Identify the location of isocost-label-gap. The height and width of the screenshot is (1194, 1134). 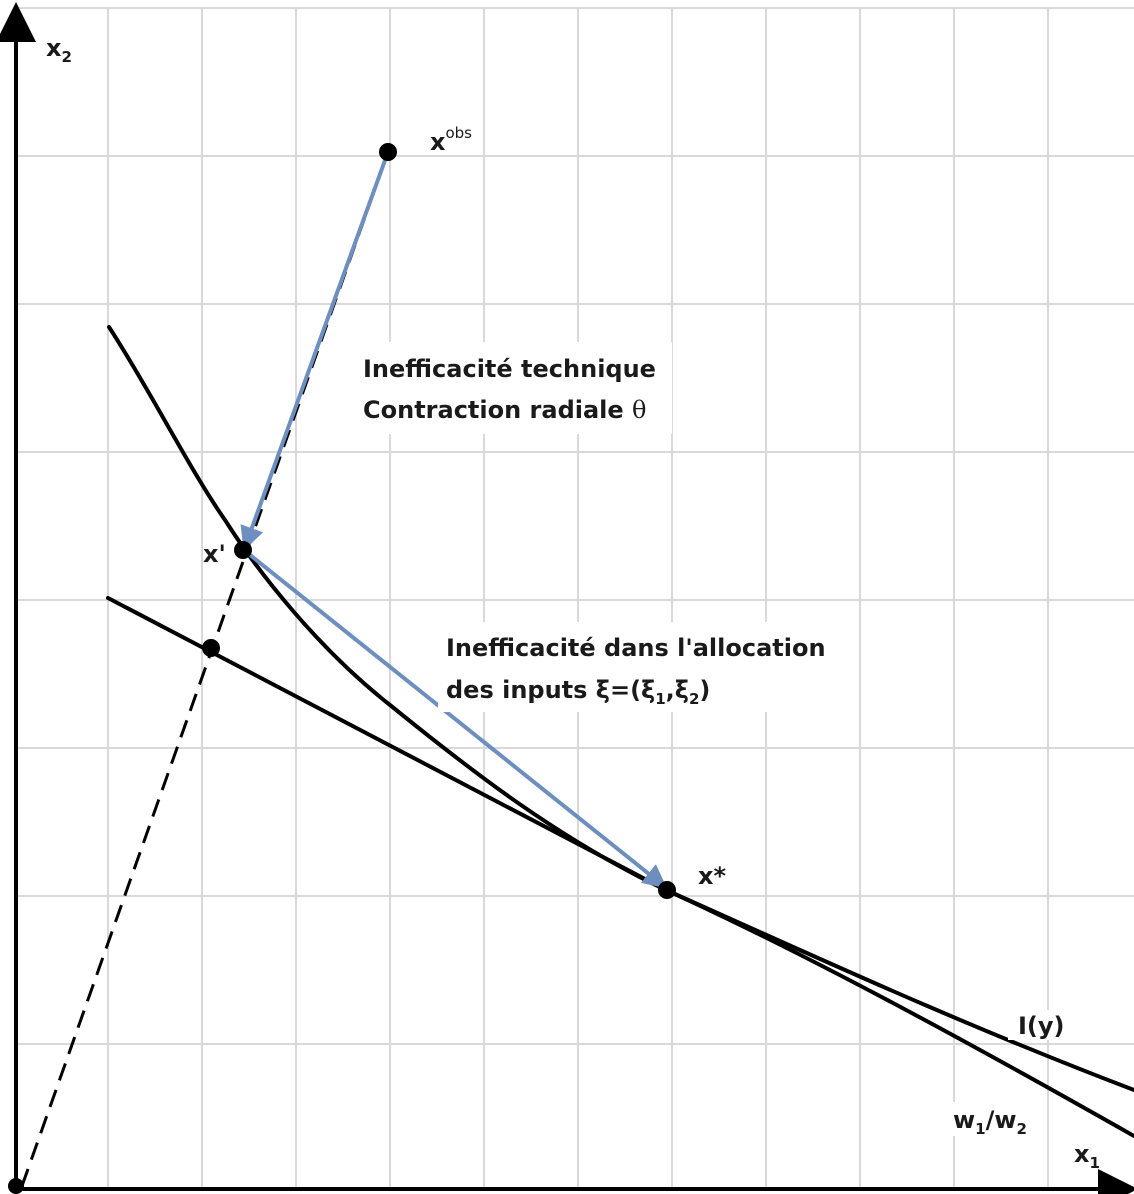
(996, 1119).